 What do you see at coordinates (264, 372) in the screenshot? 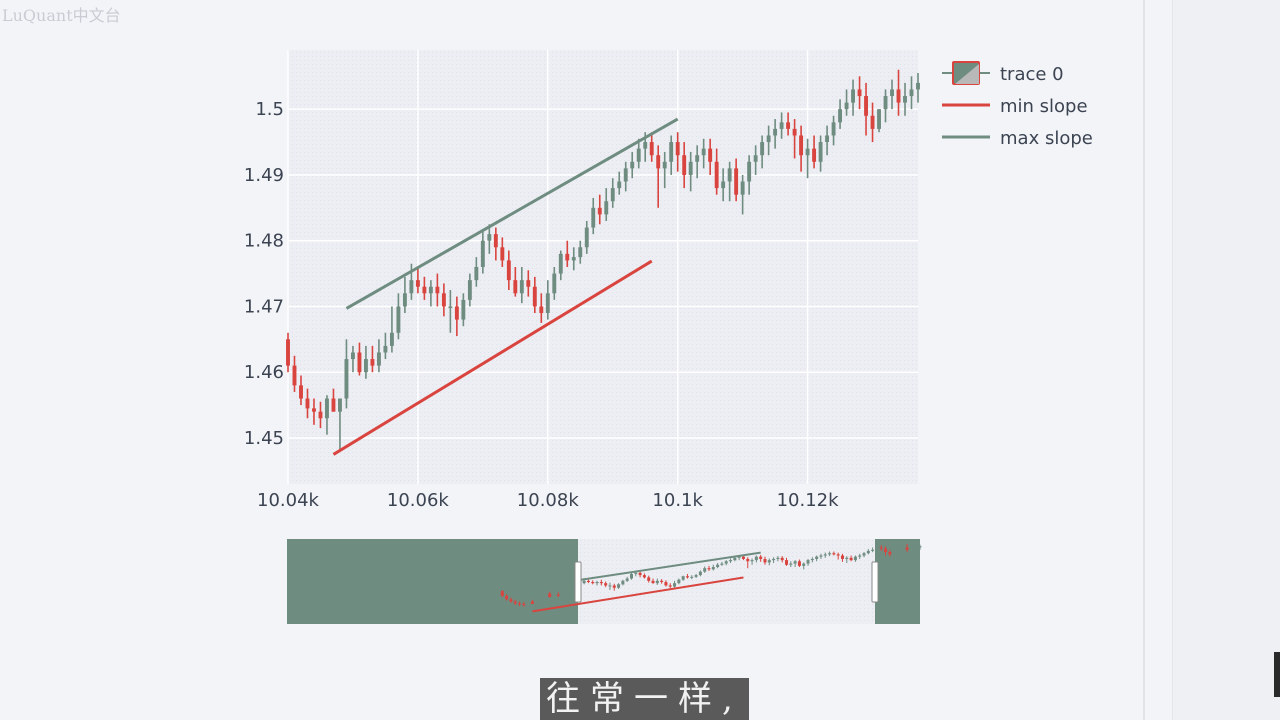
I see `y-tick-label: 1.46` at bounding box center [264, 372].